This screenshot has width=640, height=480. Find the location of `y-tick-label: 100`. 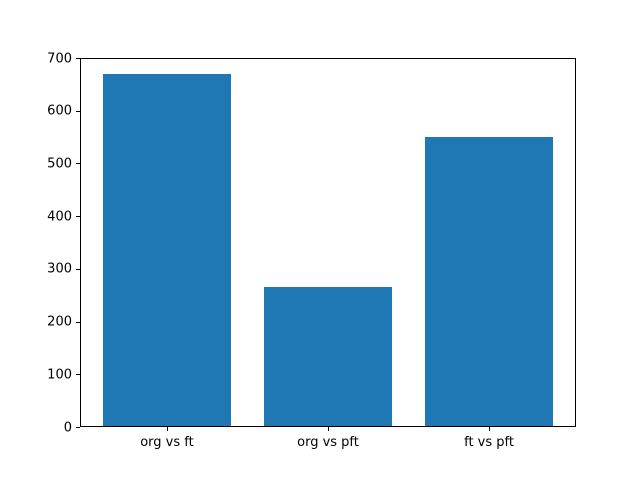

y-tick-label: 100 is located at coordinates (59, 375).